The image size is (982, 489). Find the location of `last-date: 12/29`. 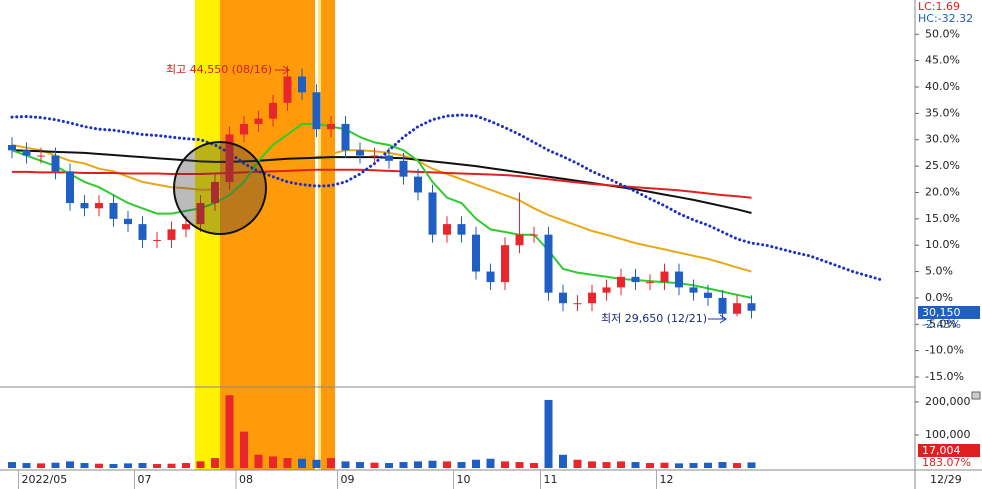

last-date: 12/29 is located at coordinates (946, 479).